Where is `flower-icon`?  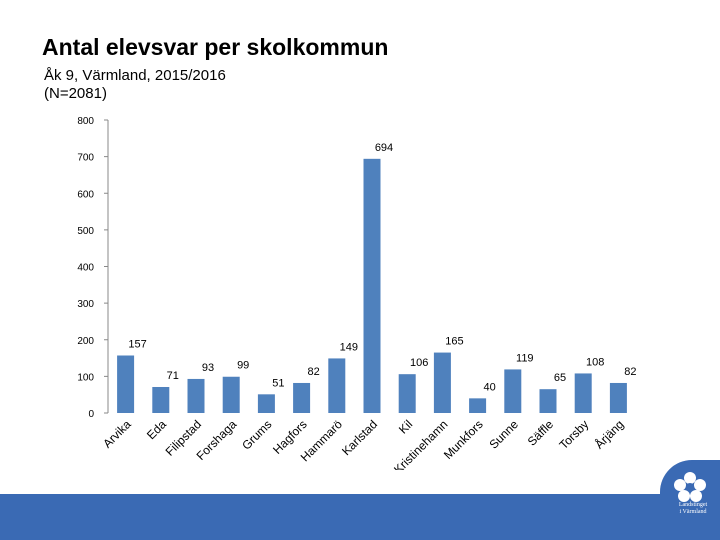 flower-icon is located at coordinates (690, 487).